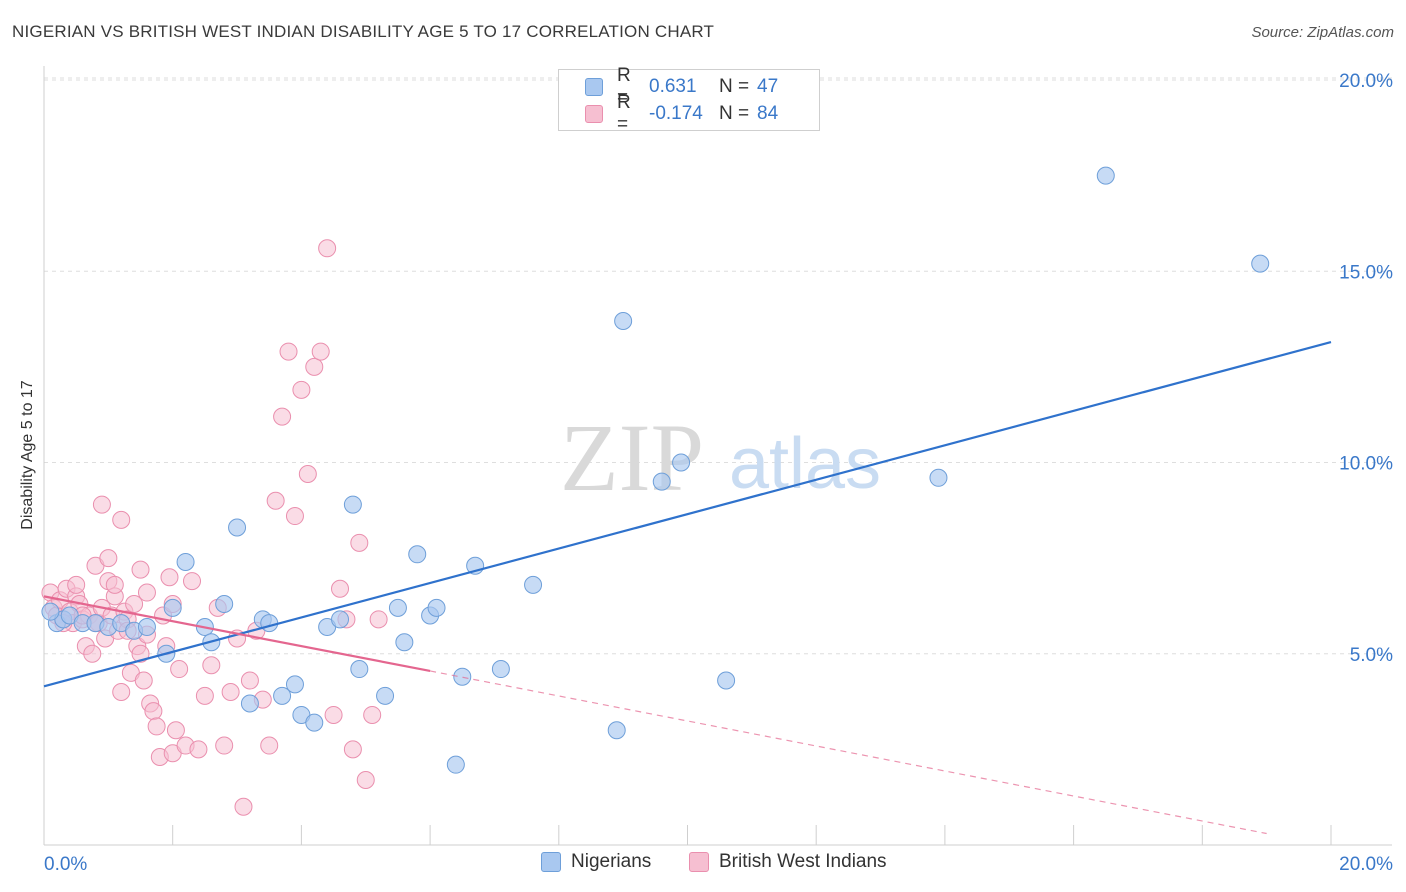 This screenshot has width=1406, height=892. I want to click on legend-swatch-pink, so click(594, 114).